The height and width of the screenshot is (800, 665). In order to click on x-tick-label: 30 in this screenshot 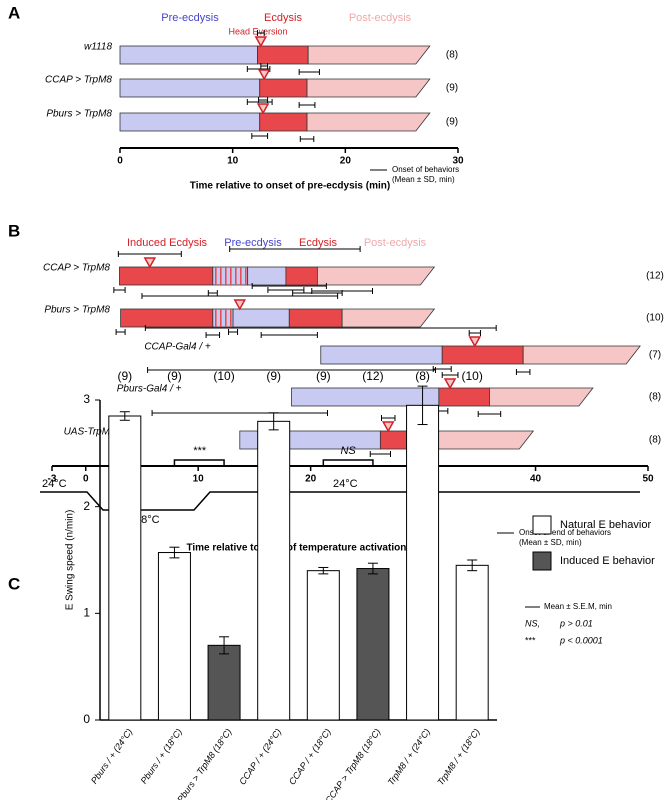, I will do `click(458, 161)`.